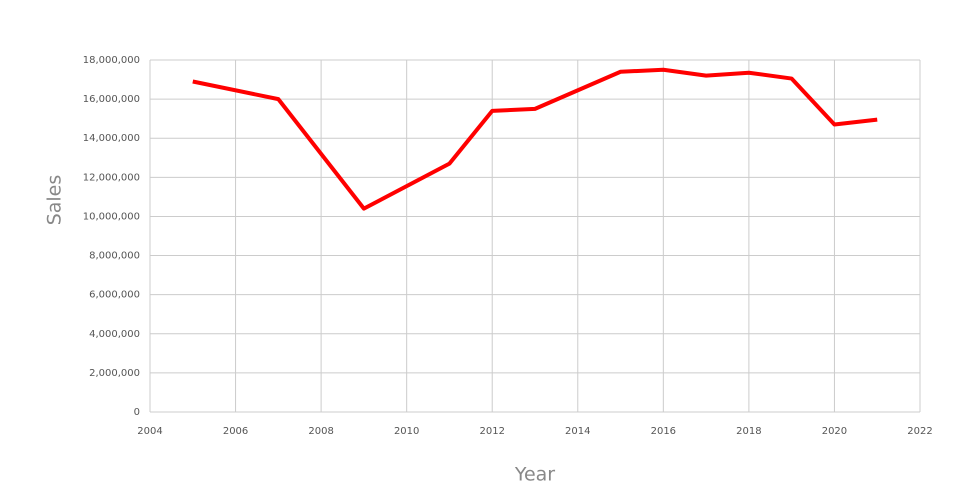 This screenshot has height=500, width=960. Describe the element at coordinates (111, 177) in the screenshot. I see `y-tick-label: 12,000,000` at that location.